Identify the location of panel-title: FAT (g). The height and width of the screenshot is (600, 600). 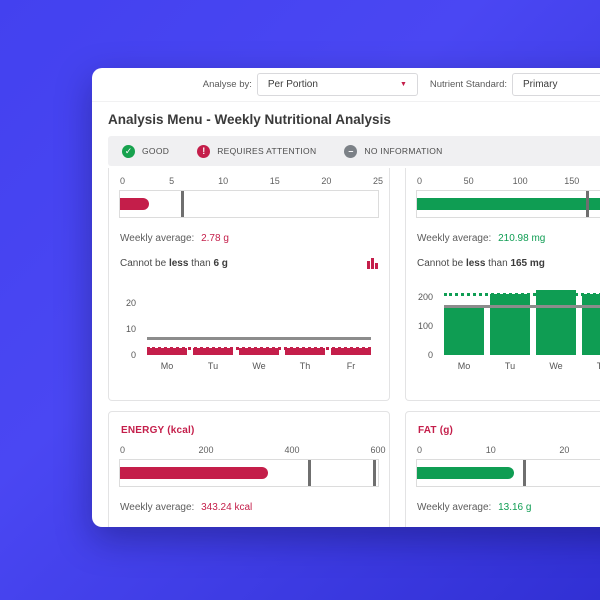
(436, 430).